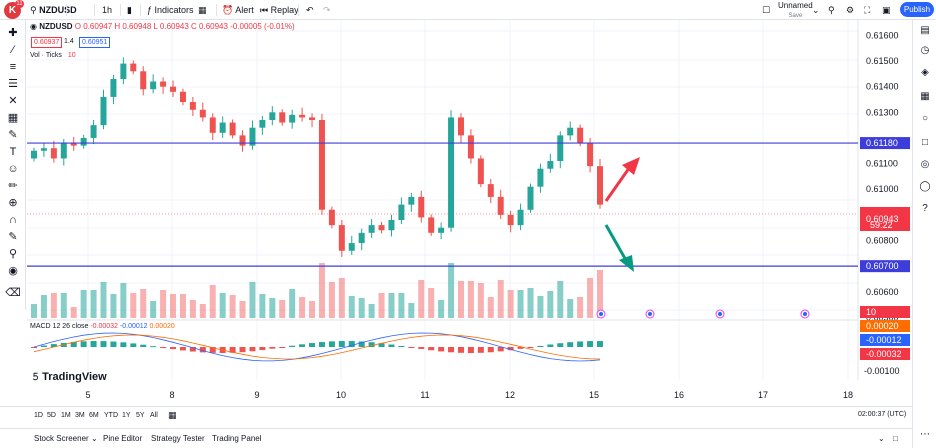 Image resolution: width=936 pixels, height=448 pixels. What do you see at coordinates (13, 186) in the screenshot?
I see `ruler-icon: ✏` at bounding box center [13, 186].